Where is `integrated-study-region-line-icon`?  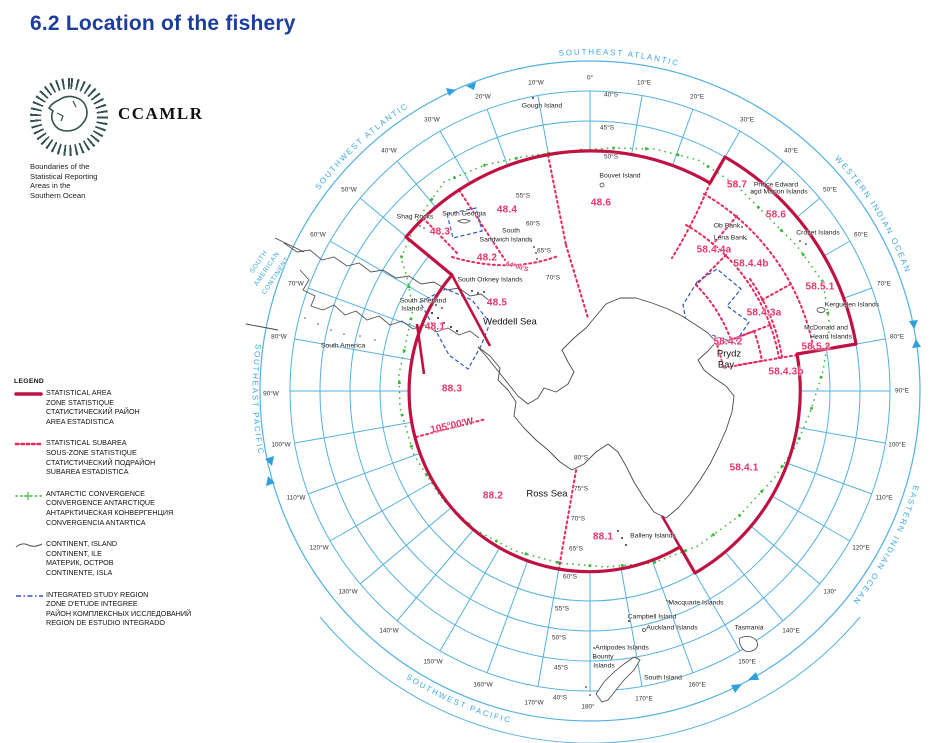
integrated-study-region-line-icon is located at coordinates (29, 595).